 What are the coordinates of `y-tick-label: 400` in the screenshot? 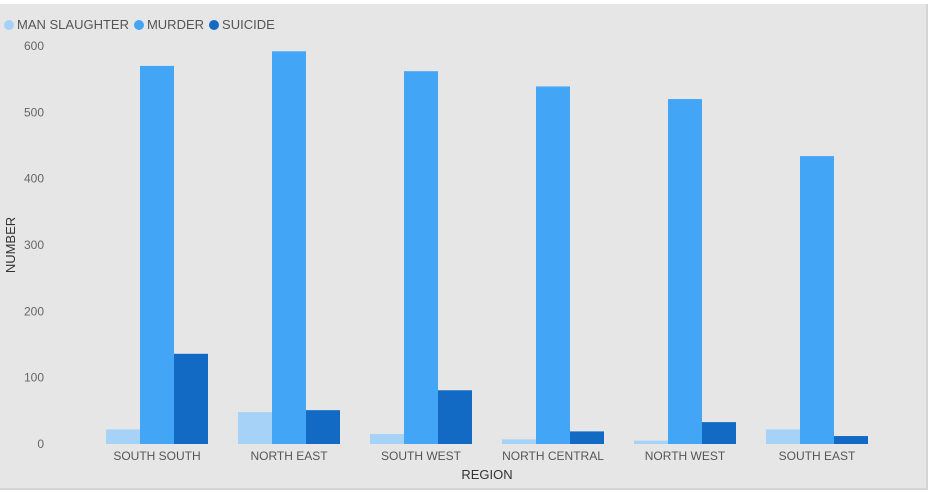 It's located at (34, 179).